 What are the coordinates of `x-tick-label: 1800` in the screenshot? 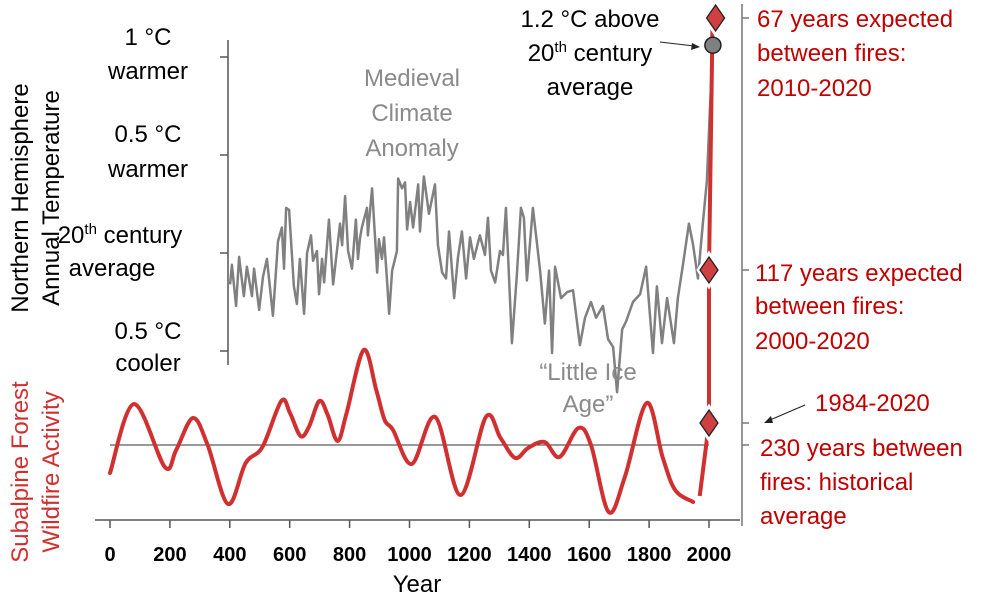 It's located at (649, 555).